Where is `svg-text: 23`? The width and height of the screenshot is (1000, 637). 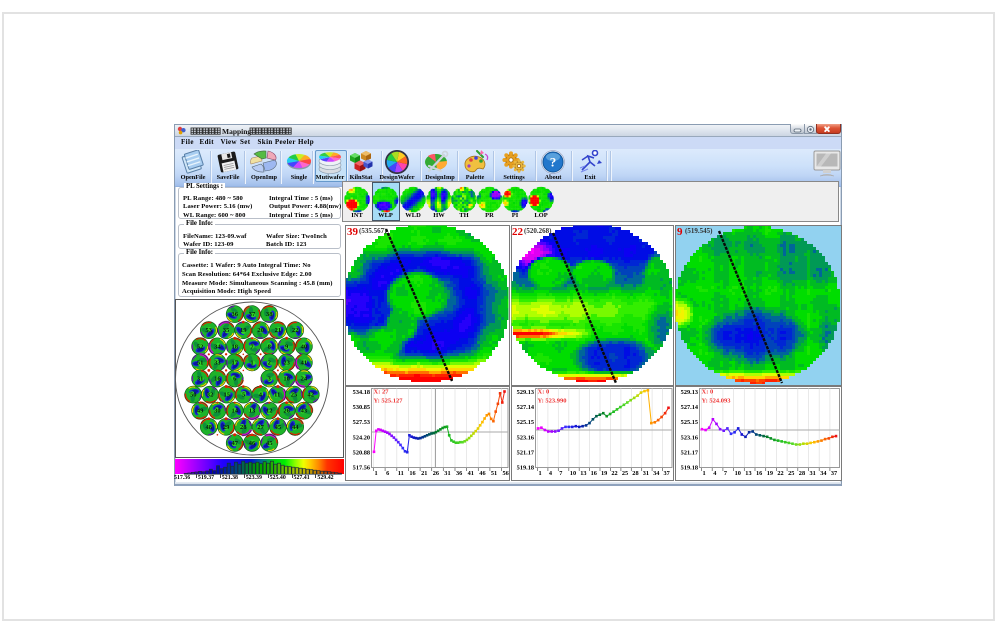 svg-text: 23 is located at coordinates (286, 362).